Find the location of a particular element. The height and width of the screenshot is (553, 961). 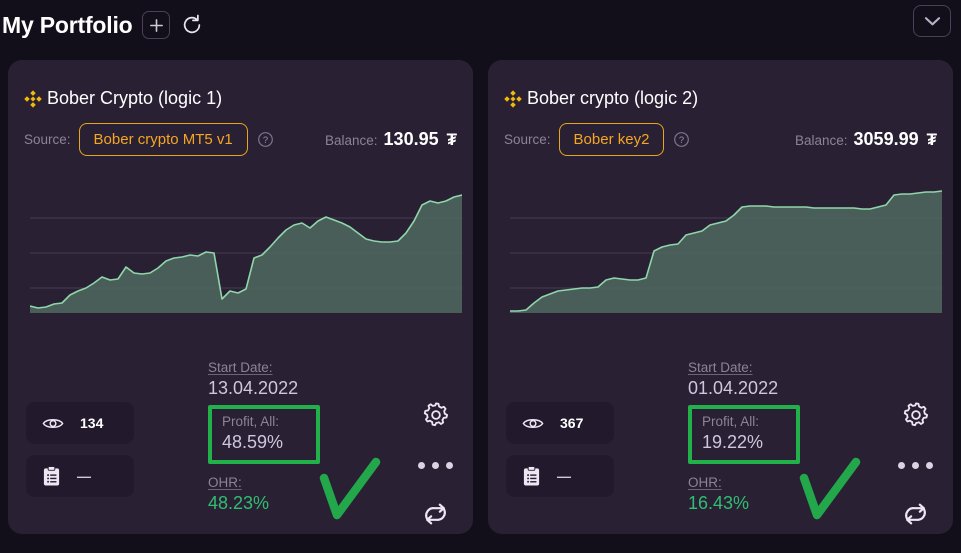

metric-pills: 367 — is located at coordinates (560, 449).